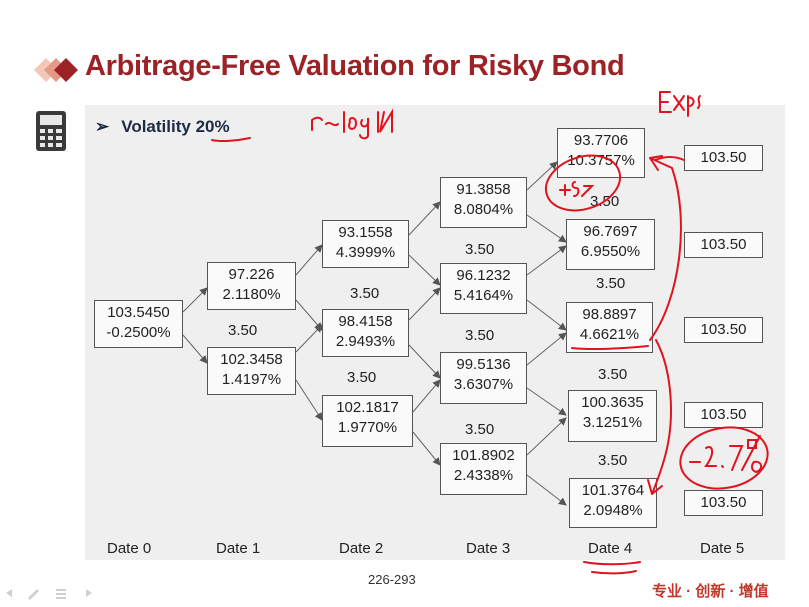 The width and height of the screenshot is (809, 607). I want to click on node-date3-2: 99.5136 3.6307%, so click(483, 378).